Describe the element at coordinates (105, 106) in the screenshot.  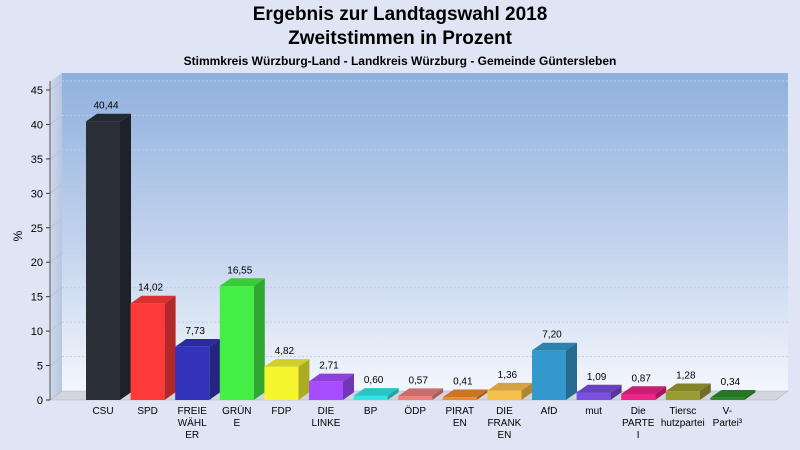
I see `data-label: 40,44` at that location.